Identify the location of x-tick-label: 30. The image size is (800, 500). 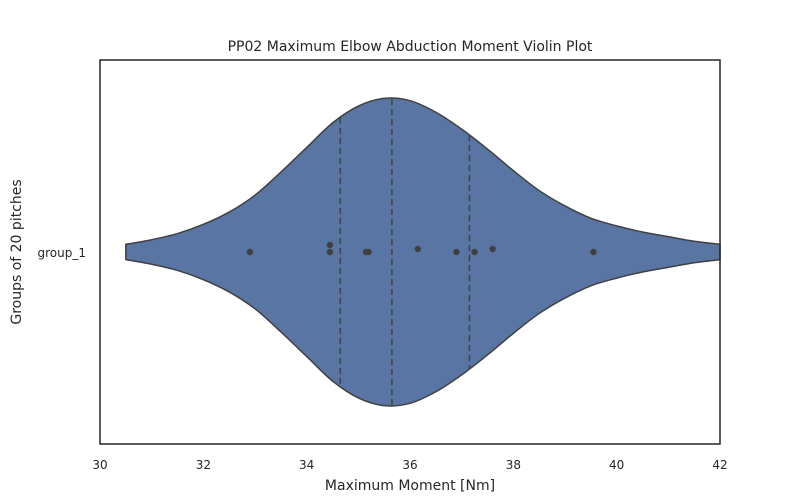
(99, 465).